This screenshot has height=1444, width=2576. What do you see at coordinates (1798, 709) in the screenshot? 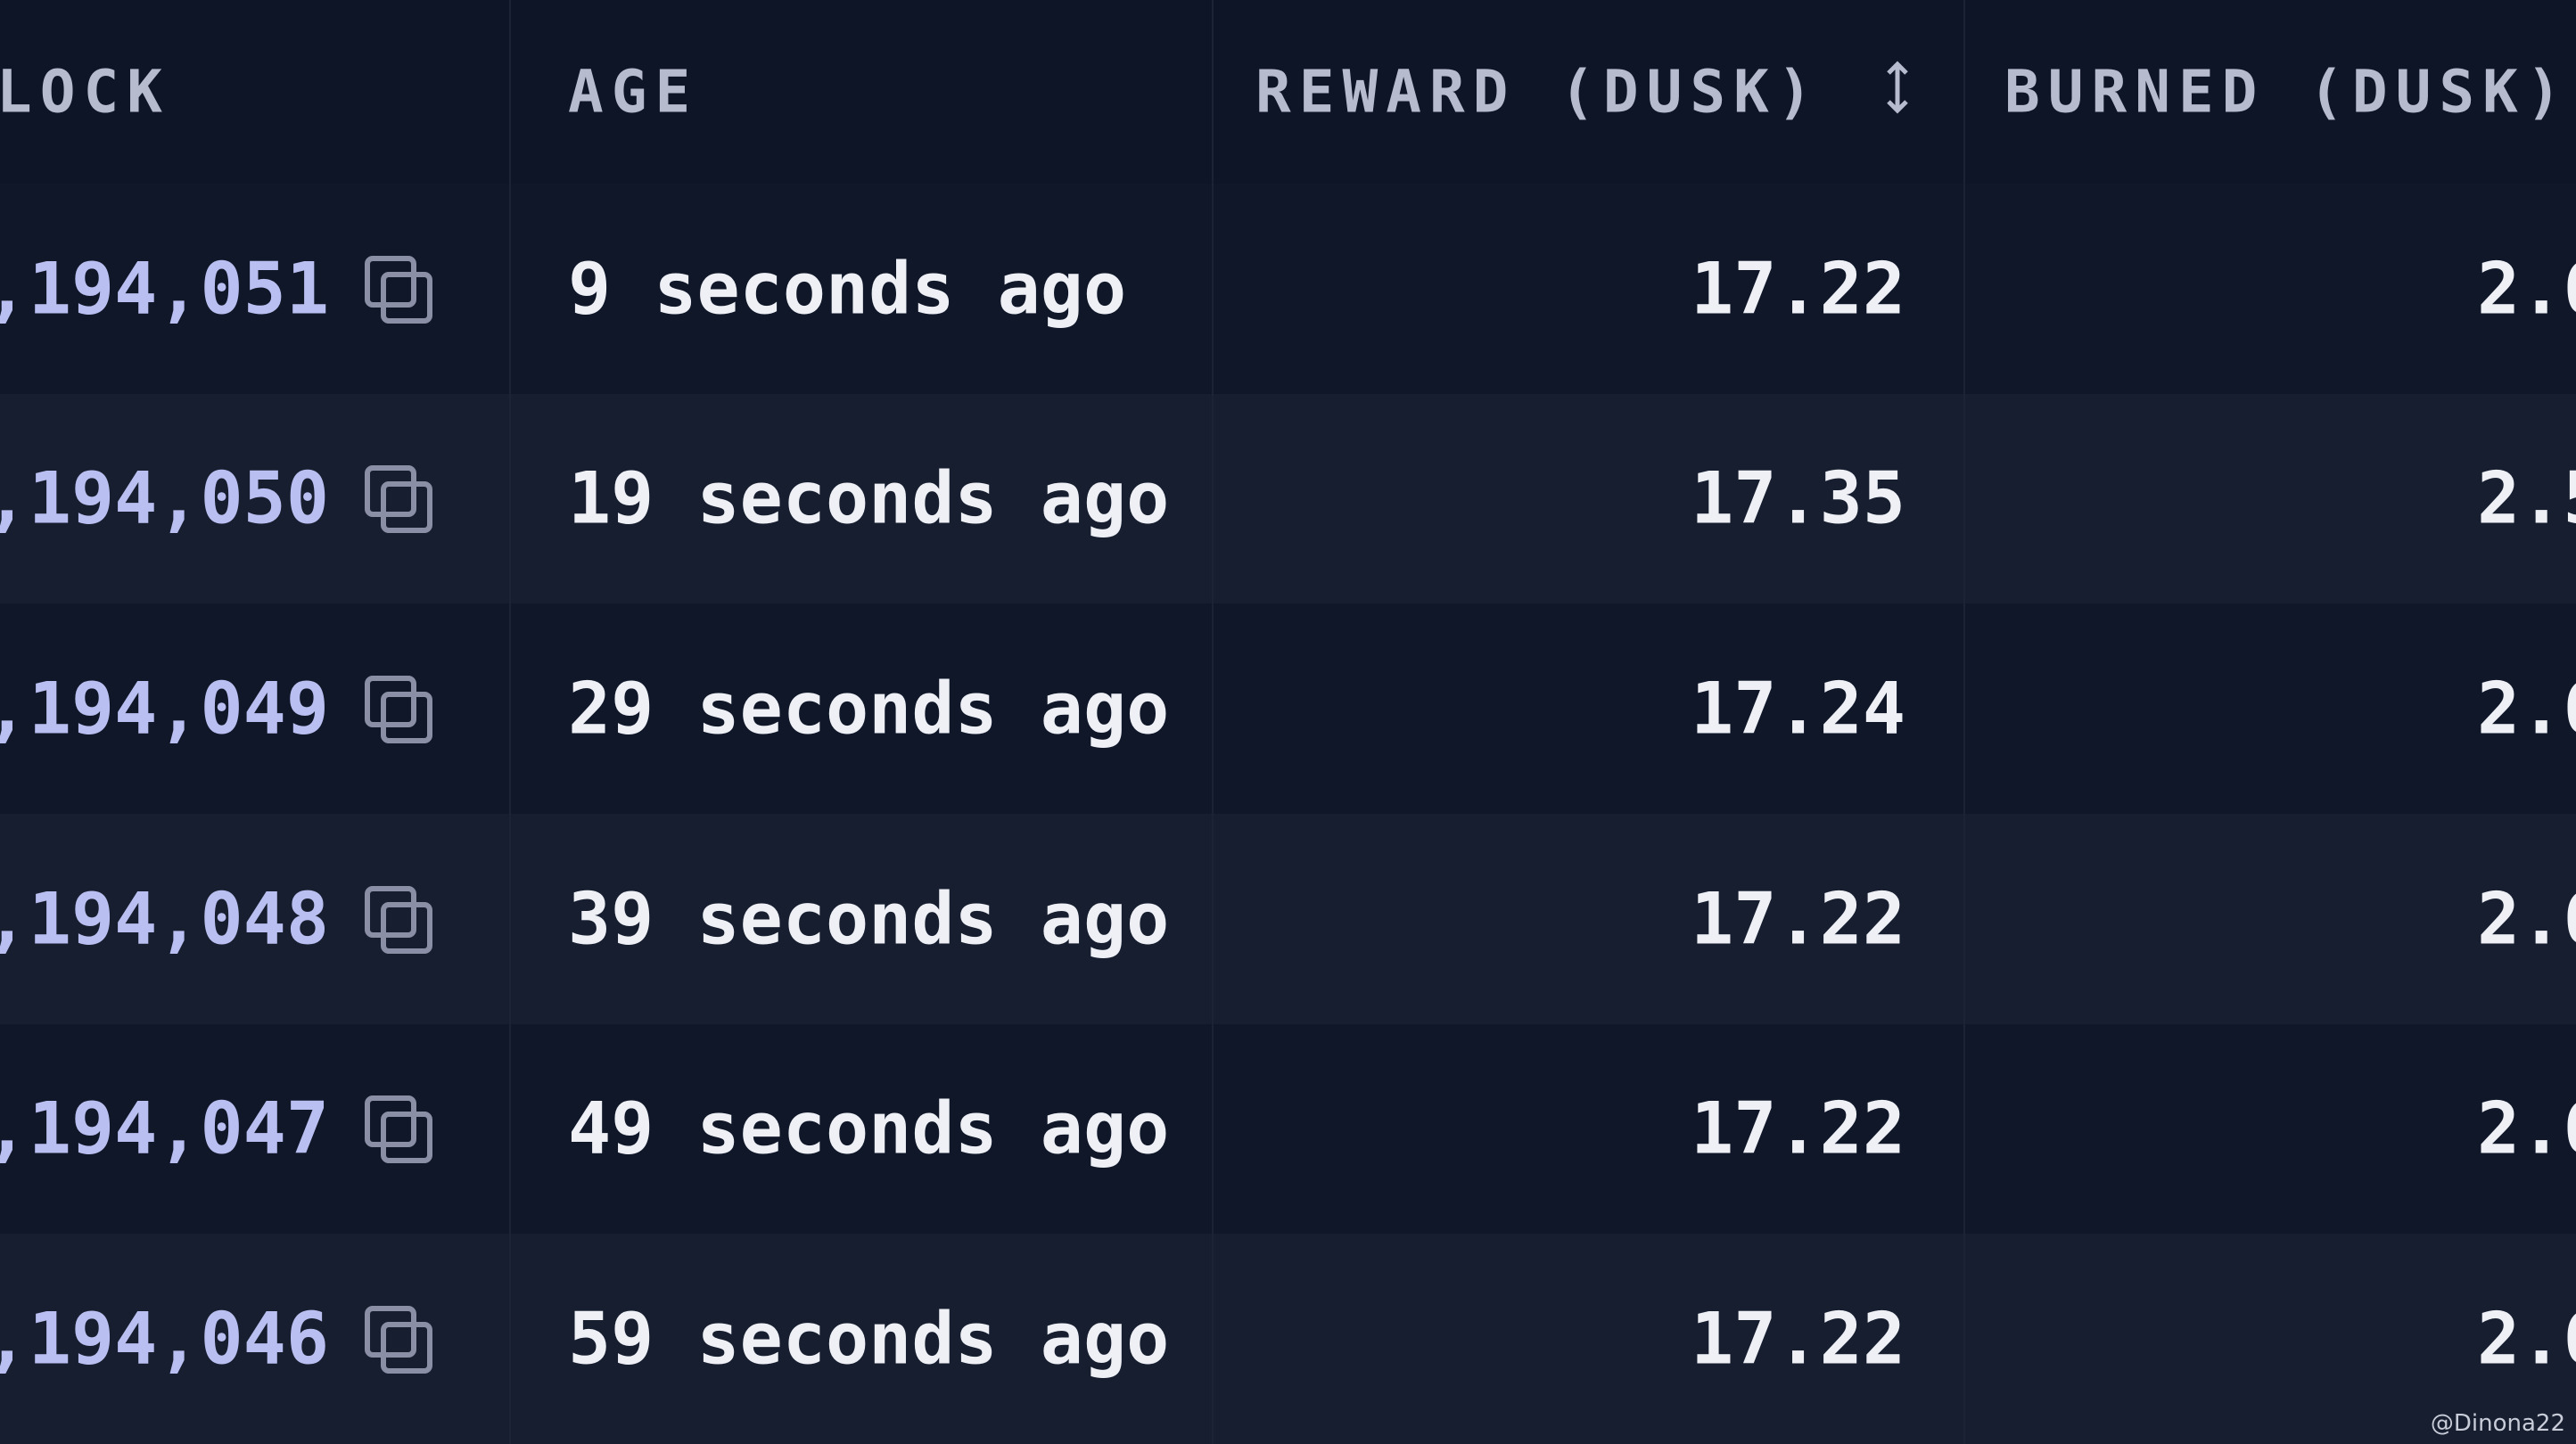
I see `block-reward: 17.24` at bounding box center [1798, 709].